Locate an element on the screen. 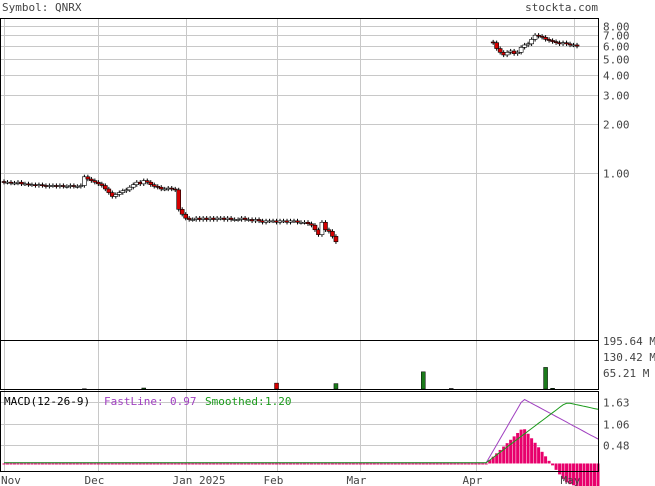  x-tick-label: Dec is located at coordinates (95, 480).